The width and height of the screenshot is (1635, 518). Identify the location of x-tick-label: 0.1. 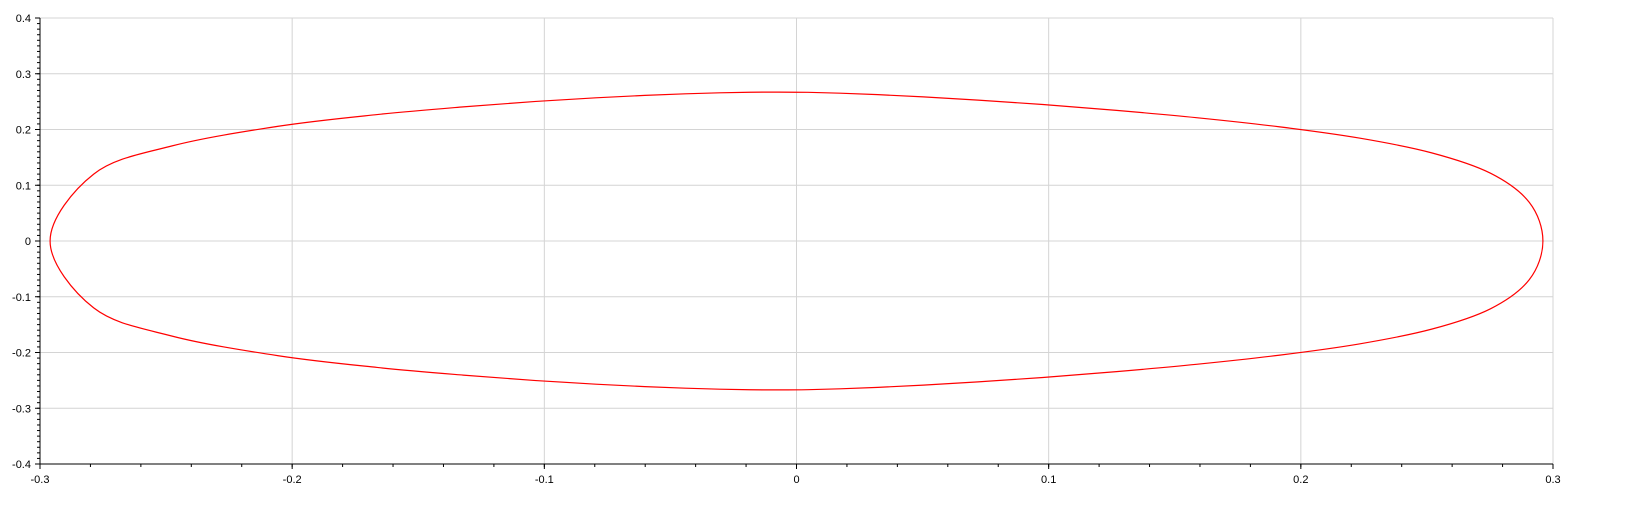
(1048, 480).